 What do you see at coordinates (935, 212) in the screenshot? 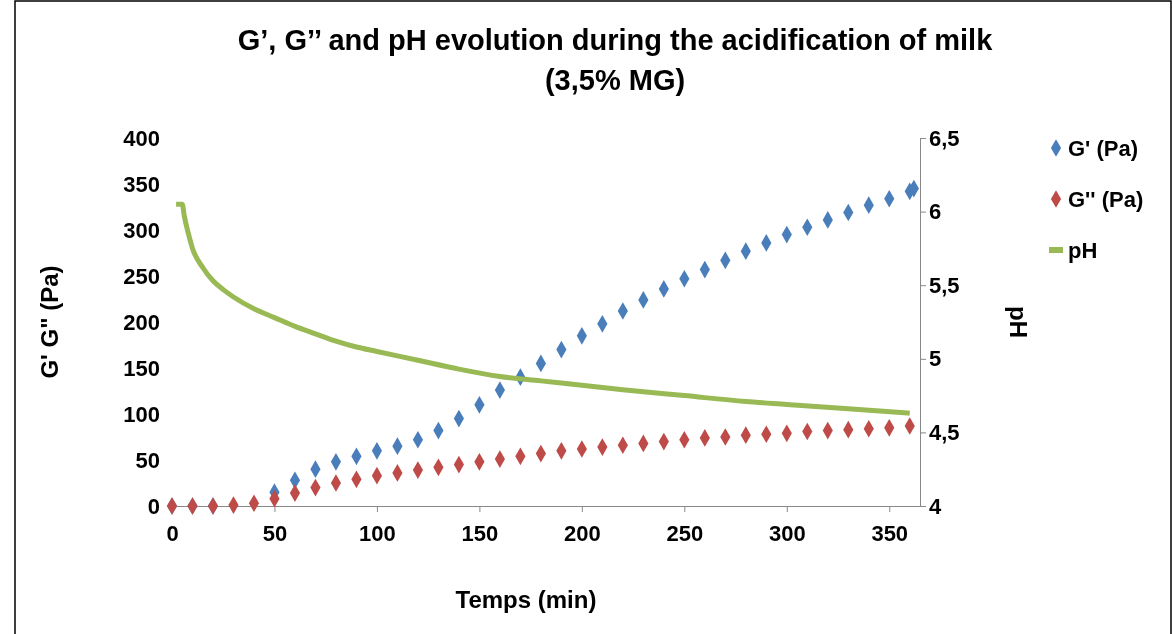
I see `y2-tick-label: 6` at bounding box center [935, 212].